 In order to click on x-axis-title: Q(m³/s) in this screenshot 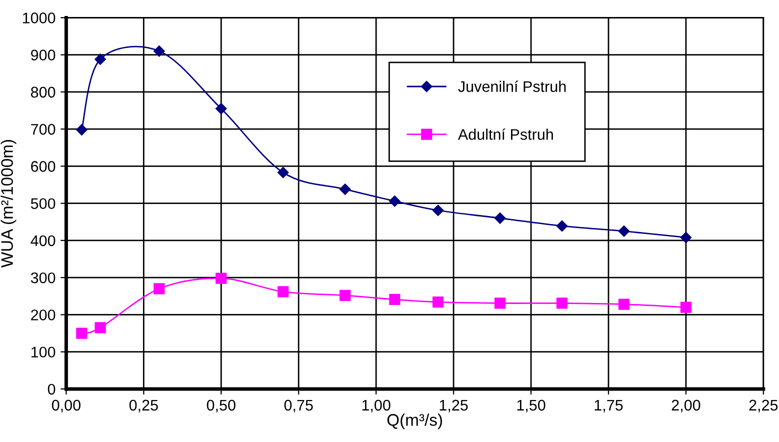, I will do `click(414, 422)`.